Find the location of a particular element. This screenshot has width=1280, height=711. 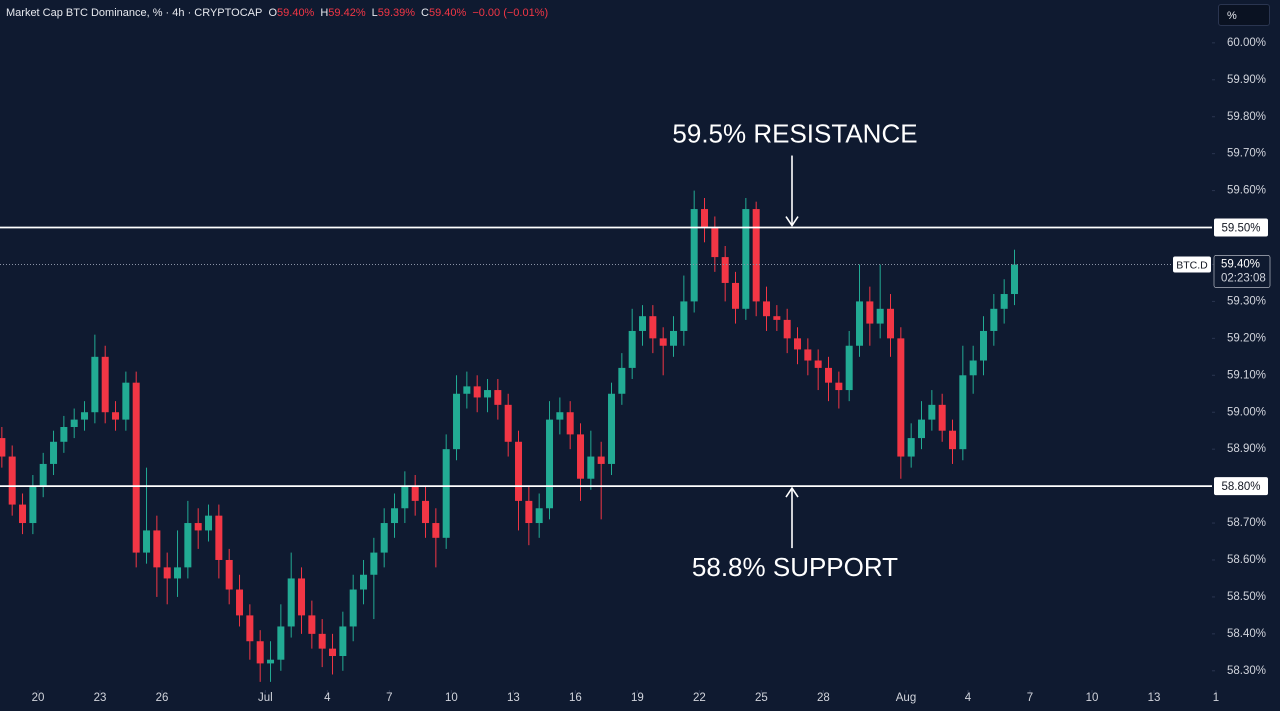

y-tick-label: 59.30% is located at coordinates (1246, 301).